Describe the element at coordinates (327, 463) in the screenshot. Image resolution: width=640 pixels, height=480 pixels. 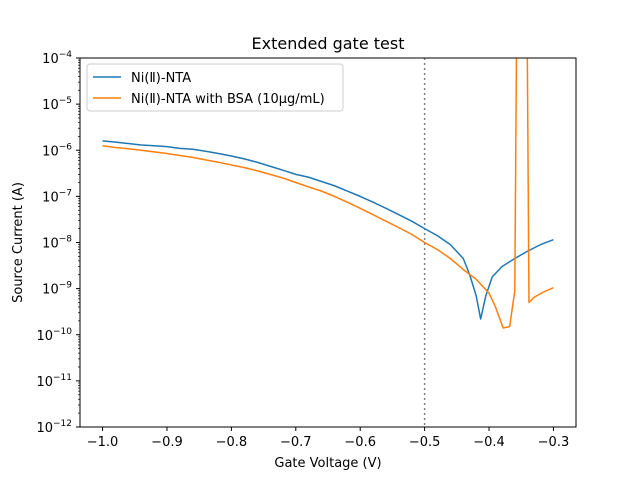
I see `x-axis-label: Gate Voltage (V)` at that location.